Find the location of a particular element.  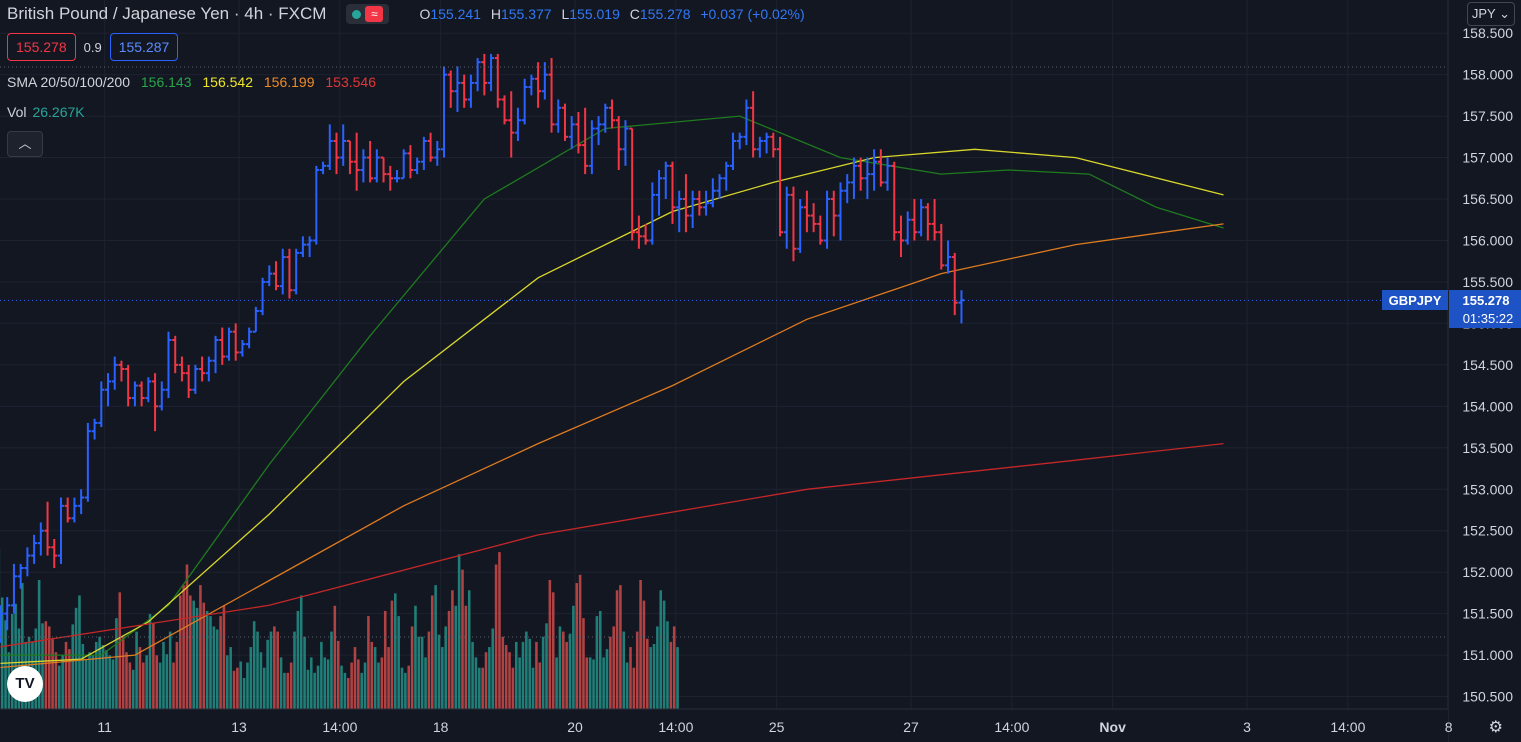

settings-gear-icon: ⚙ is located at coordinates (1495, 727).